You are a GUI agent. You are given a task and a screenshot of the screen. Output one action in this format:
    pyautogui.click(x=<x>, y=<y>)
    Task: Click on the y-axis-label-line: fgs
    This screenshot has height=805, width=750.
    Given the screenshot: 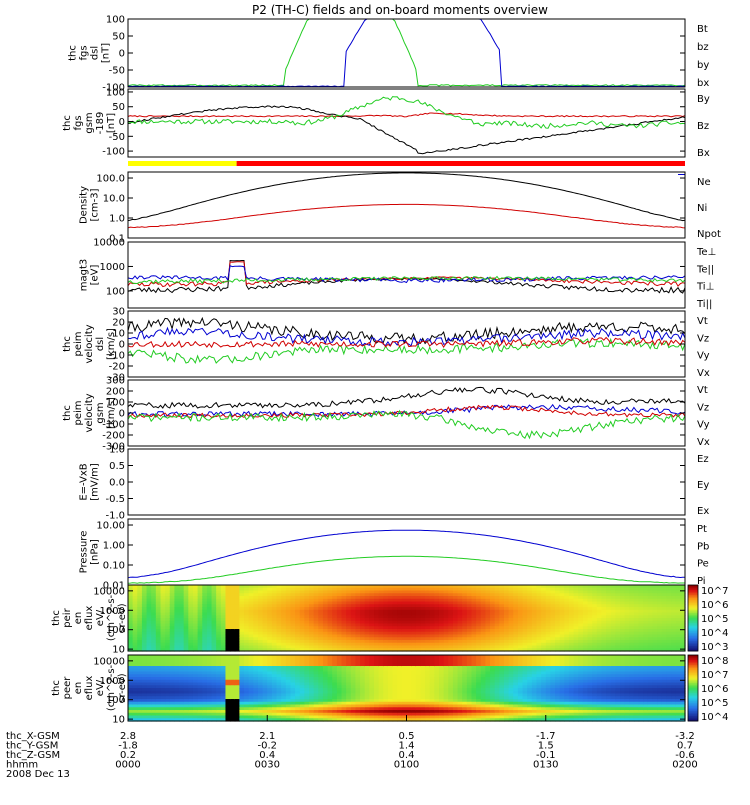 What is the action you would take?
    pyautogui.click(x=84, y=52)
    